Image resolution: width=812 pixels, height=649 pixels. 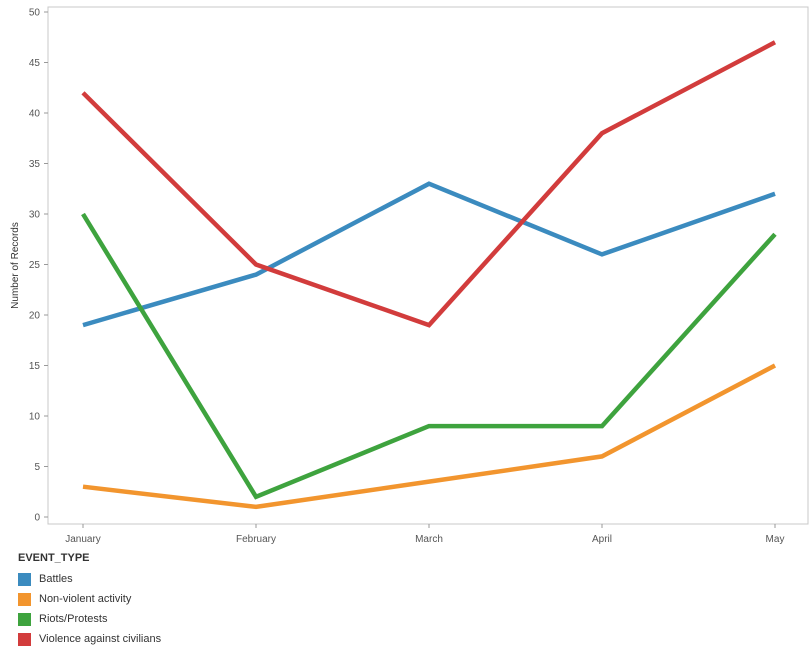 I want to click on legend-label: Violence against civilians, so click(x=100, y=639).